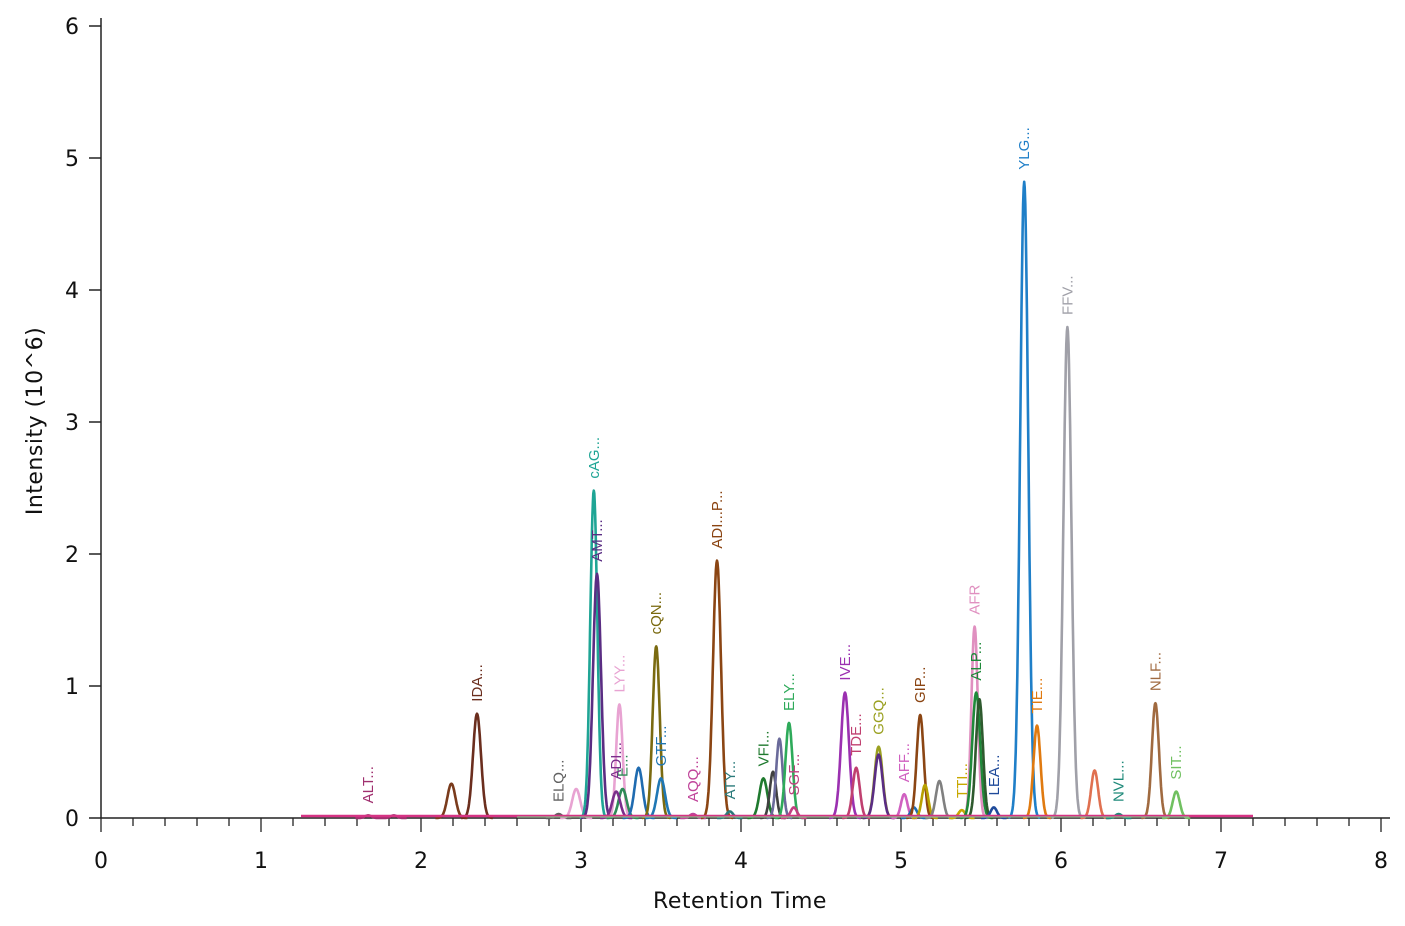 The width and height of the screenshot is (1405, 926). What do you see at coordinates (740, 901) in the screenshot?
I see `x-axis-title: Retention Time` at bounding box center [740, 901].